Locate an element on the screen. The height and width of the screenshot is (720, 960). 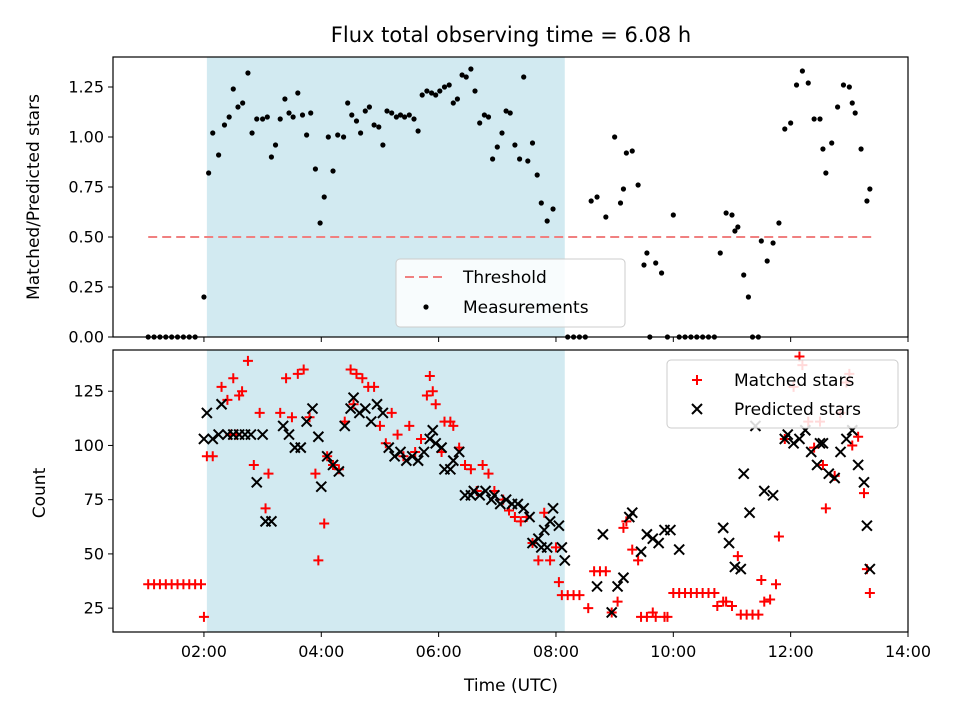
y-tick-label: 0.50 is located at coordinates (86, 237).